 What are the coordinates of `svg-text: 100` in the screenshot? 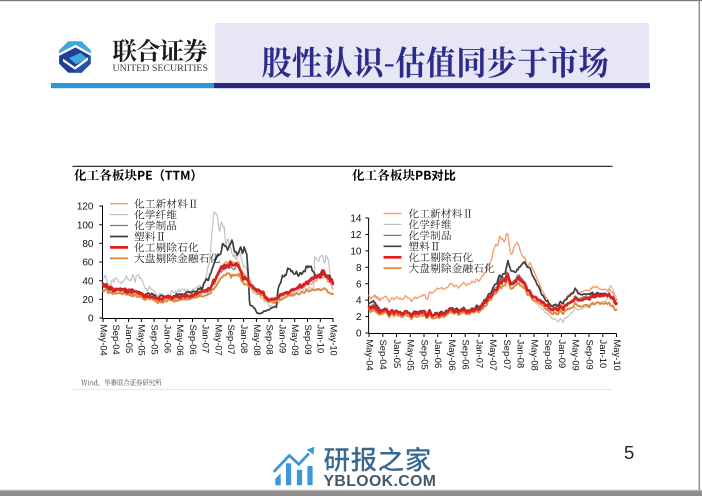 It's located at (85, 225).